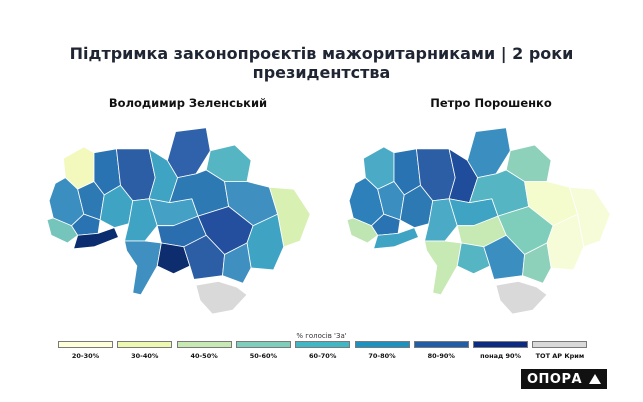 The width and height of the screenshot is (643, 402). What do you see at coordinates (188, 103) in the screenshot?
I see `map-label-zelensky: Володимир Зеленський` at bounding box center [188, 103].